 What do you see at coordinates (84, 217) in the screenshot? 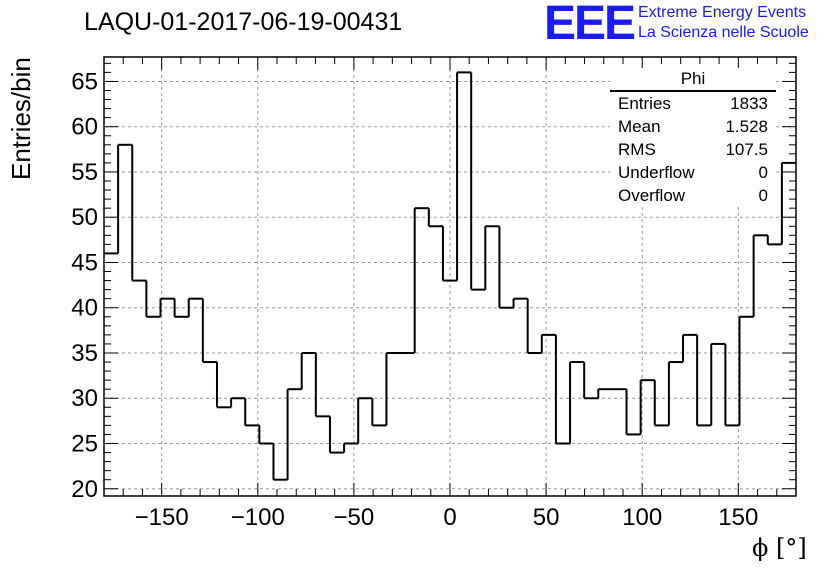
I see `y-tick-label: 50` at bounding box center [84, 217].